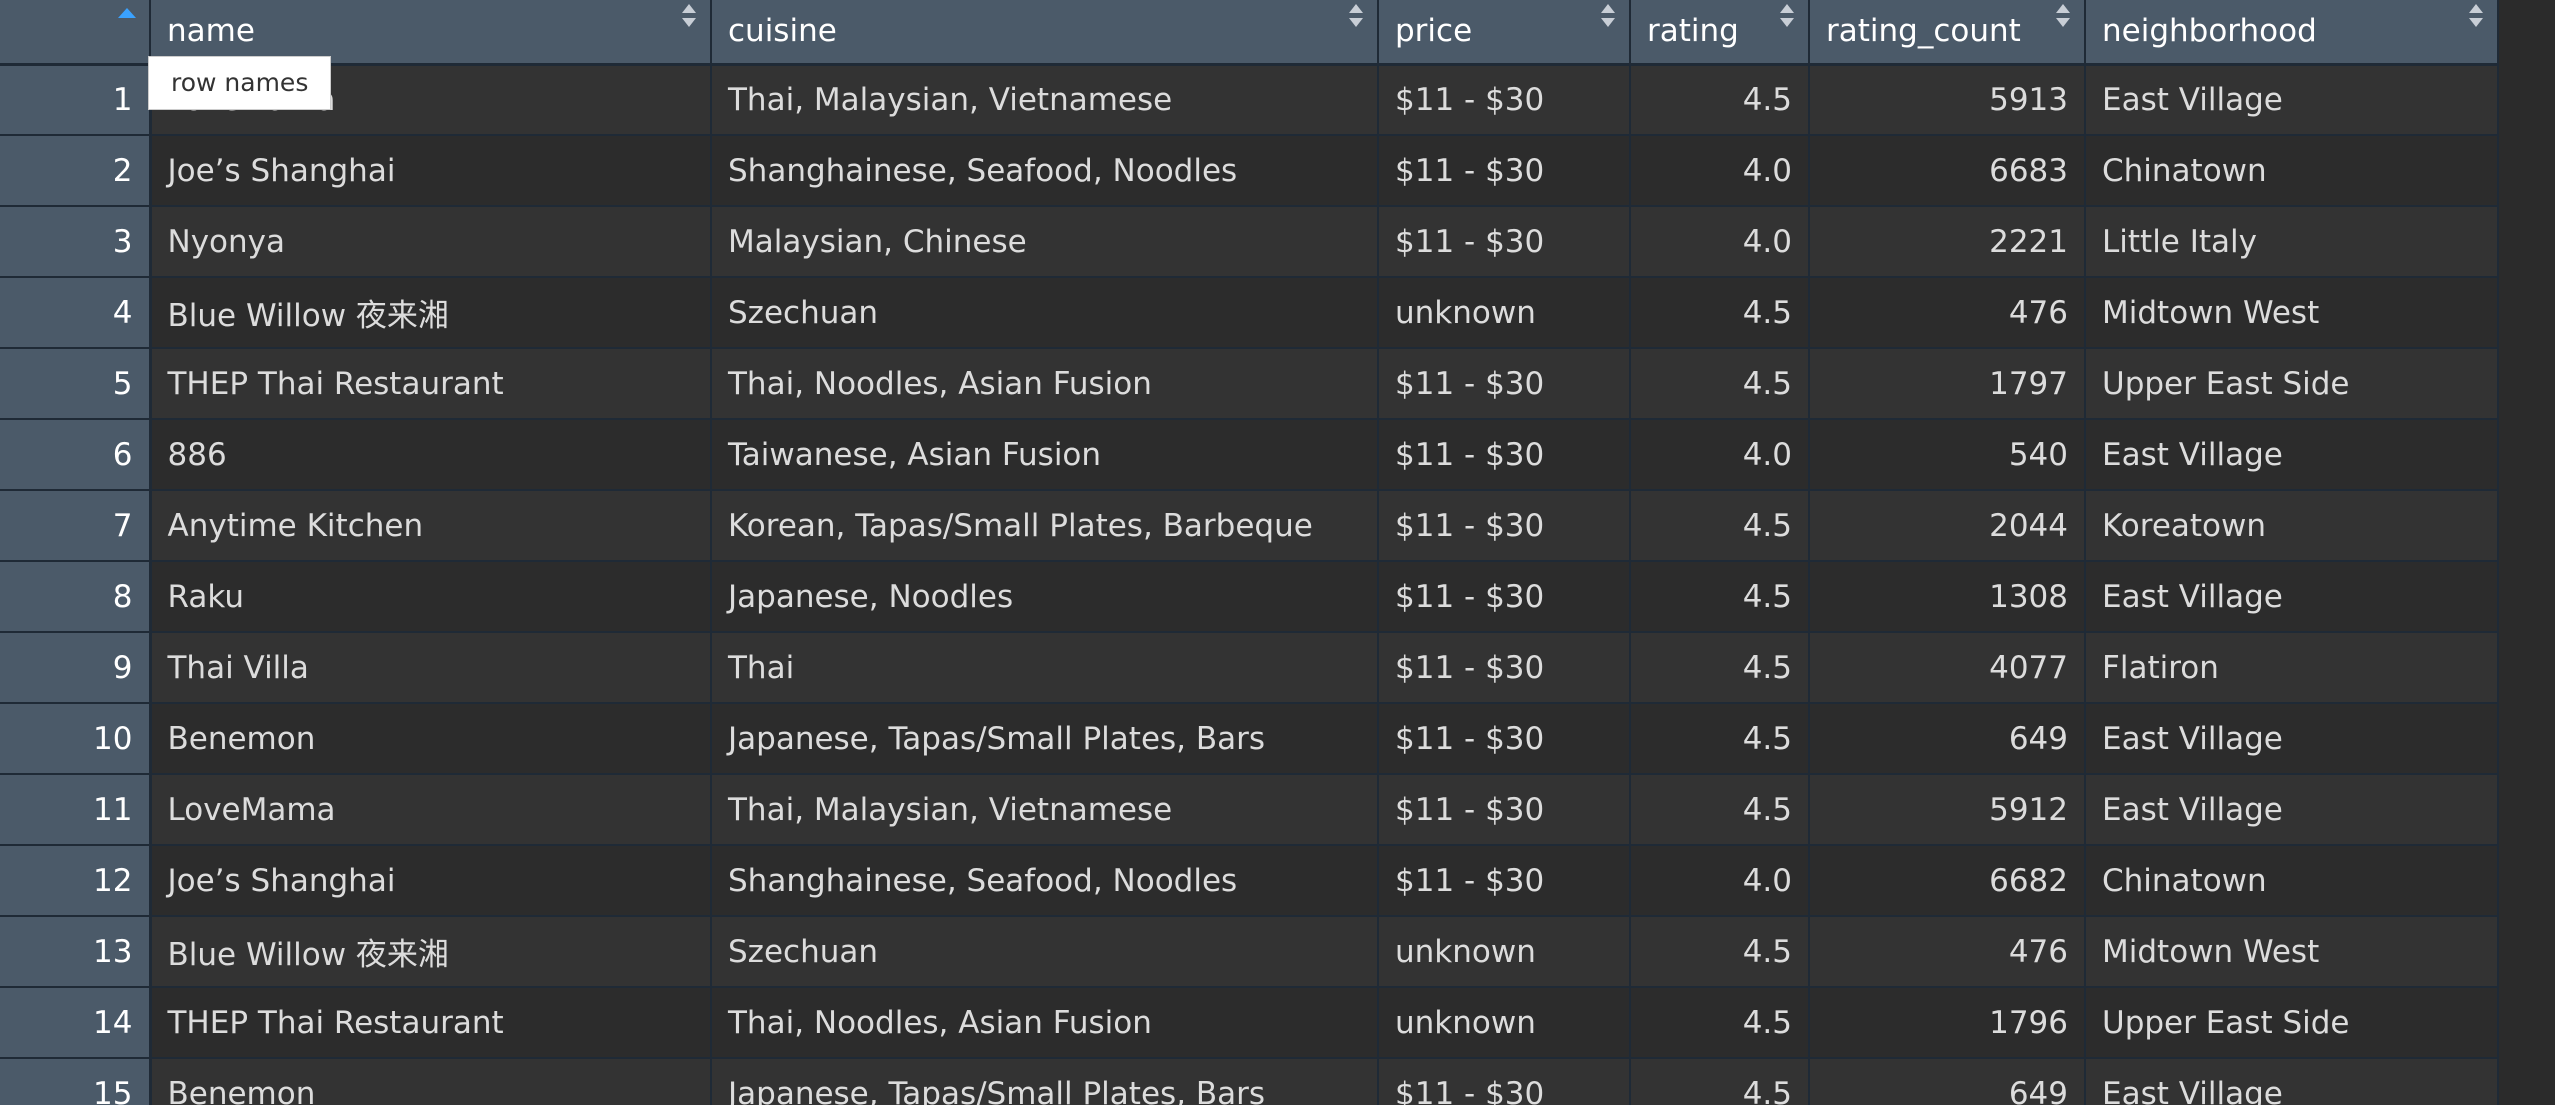 The image size is (2555, 1105). I want to click on column-header-price: price, so click(1504, 33).